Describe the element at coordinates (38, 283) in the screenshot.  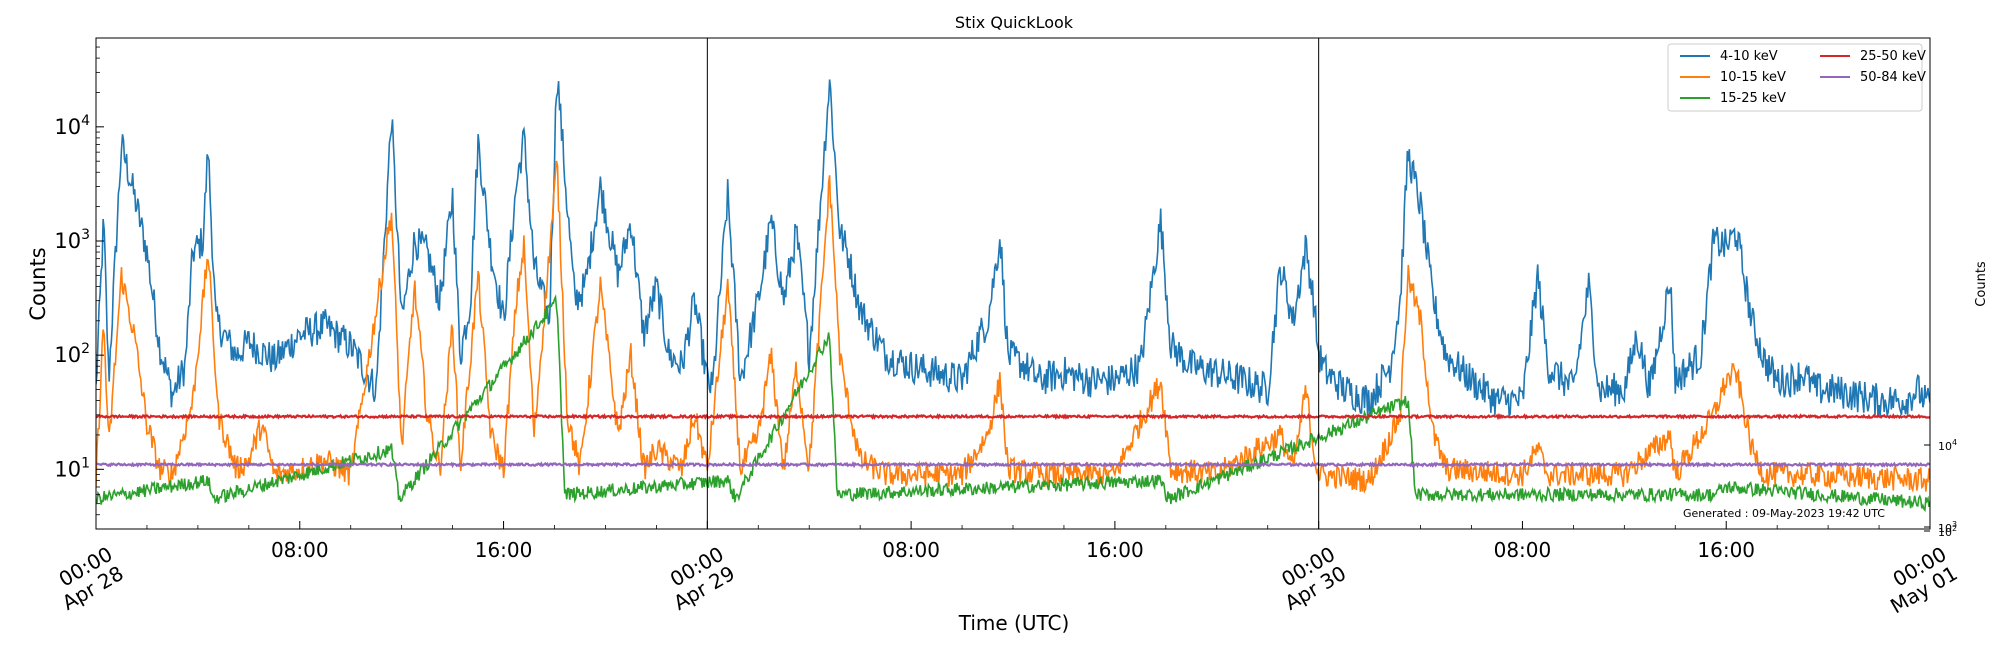
I see `y-axis-label: Counts` at that location.